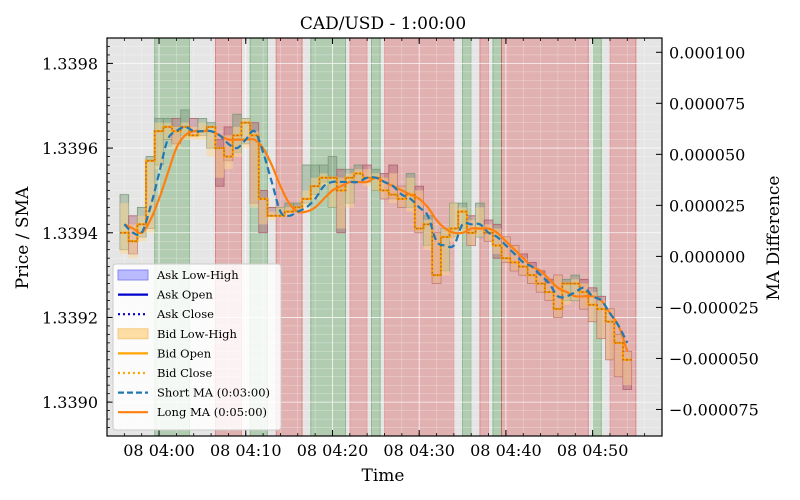 The height and width of the screenshot is (500, 800). What do you see at coordinates (70, 148) in the screenshot?
I see `y-tick-label: 1.3396` at bounding box center [70, 148].